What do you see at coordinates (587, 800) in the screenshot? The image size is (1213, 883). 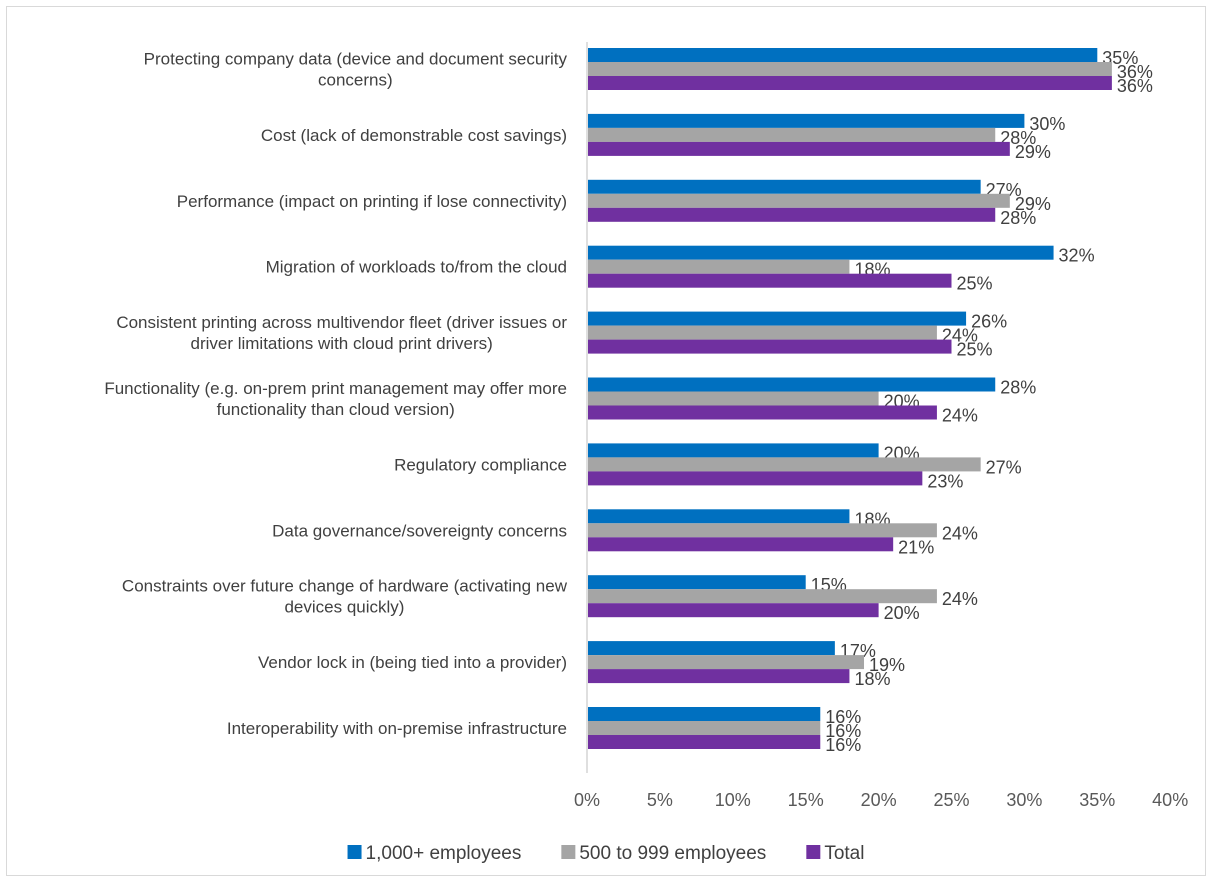 I see `x-tick-label: 0%` at bounding box center [587, 800].